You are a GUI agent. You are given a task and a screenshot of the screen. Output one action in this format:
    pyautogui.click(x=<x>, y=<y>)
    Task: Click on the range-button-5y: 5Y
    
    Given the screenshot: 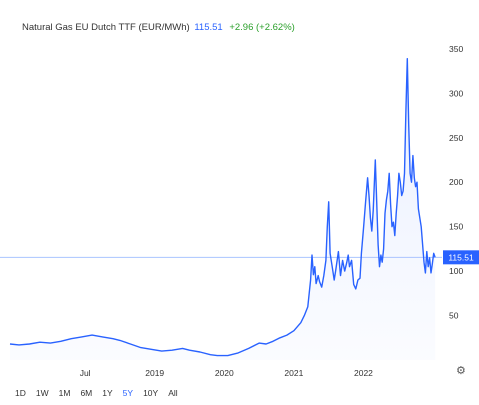 What is the action you would take?
    pyautogui.click(x=128, y=393)
    